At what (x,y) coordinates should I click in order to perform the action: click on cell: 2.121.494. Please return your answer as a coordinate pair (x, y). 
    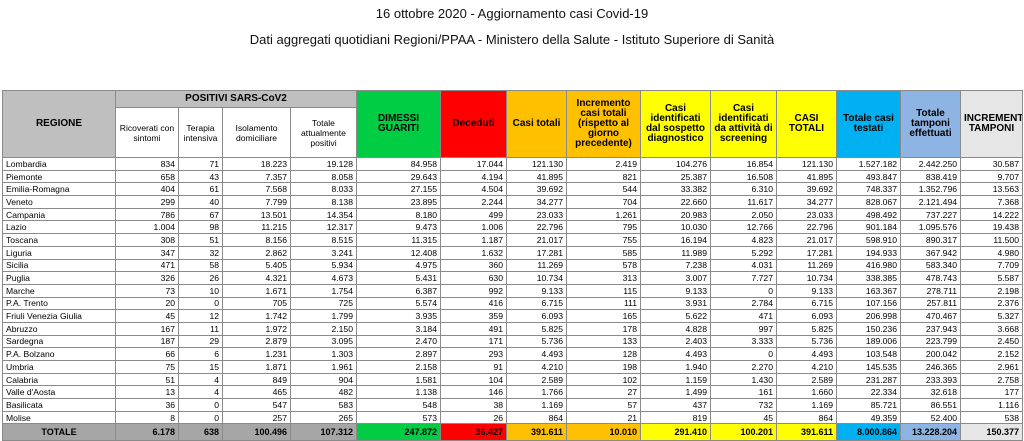
    Looking at the image, I should click on (930, 202).